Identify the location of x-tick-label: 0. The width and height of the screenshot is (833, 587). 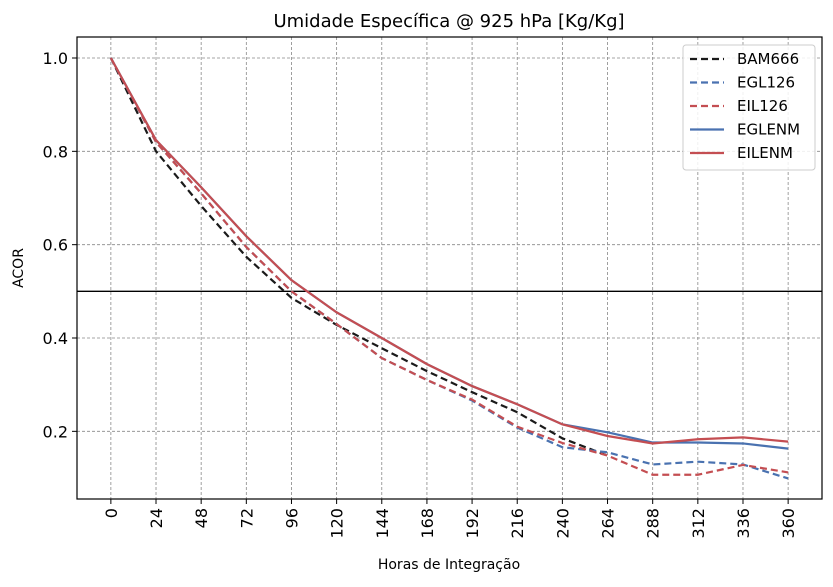
(111, 513).